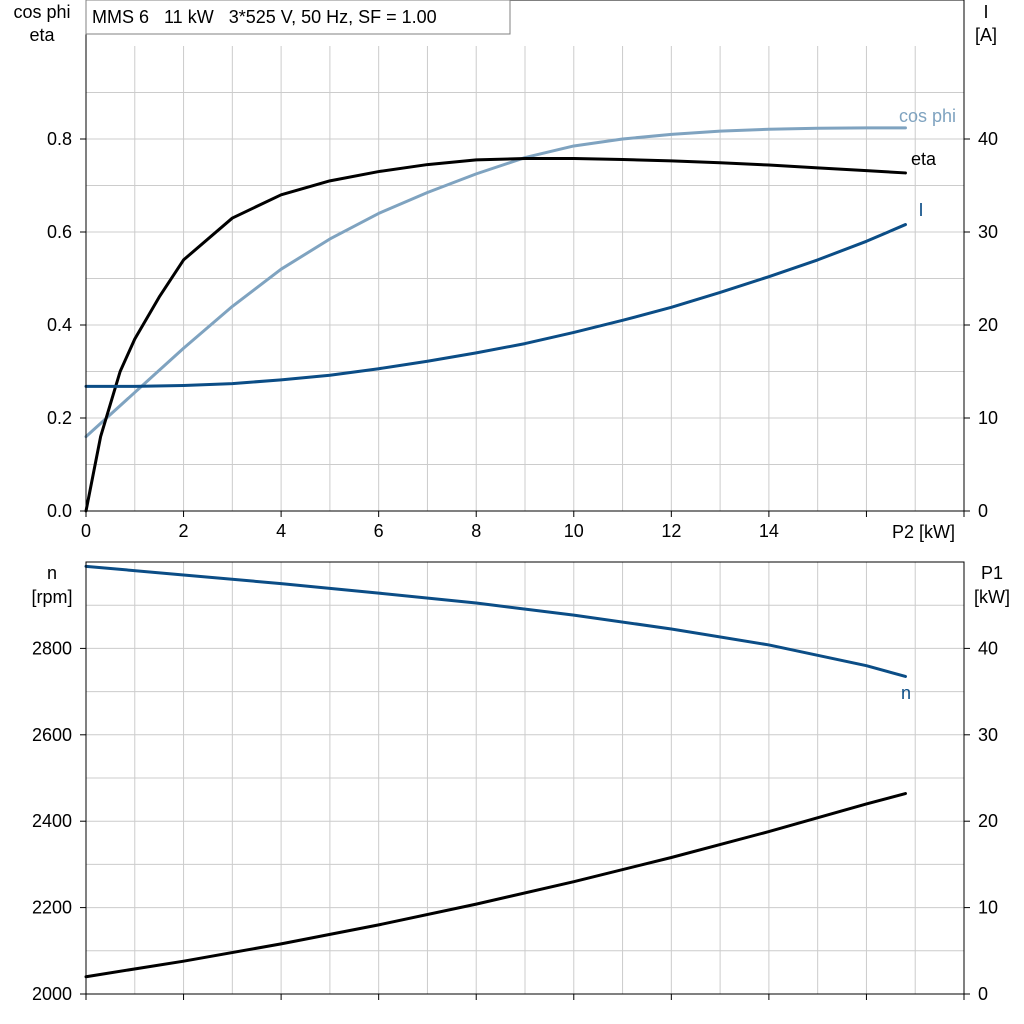 This screenshot has height=1024, width=1024. I want to click on chart-title-box: MMS 6 11 kW 3*525 V, 50 Hz, SF = 1.00, so click(298, 17).